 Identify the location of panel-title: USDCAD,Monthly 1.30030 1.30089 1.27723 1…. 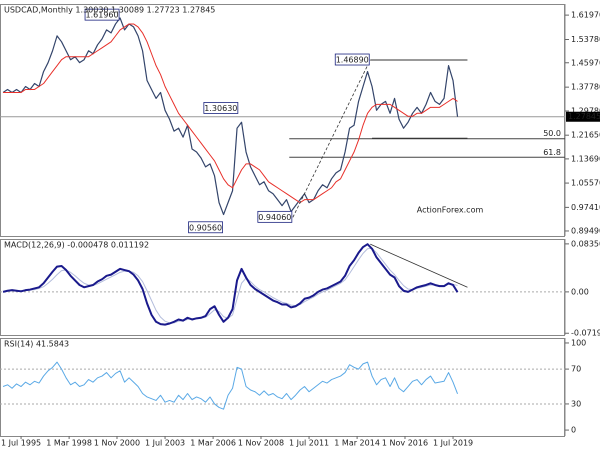
(109, 10).